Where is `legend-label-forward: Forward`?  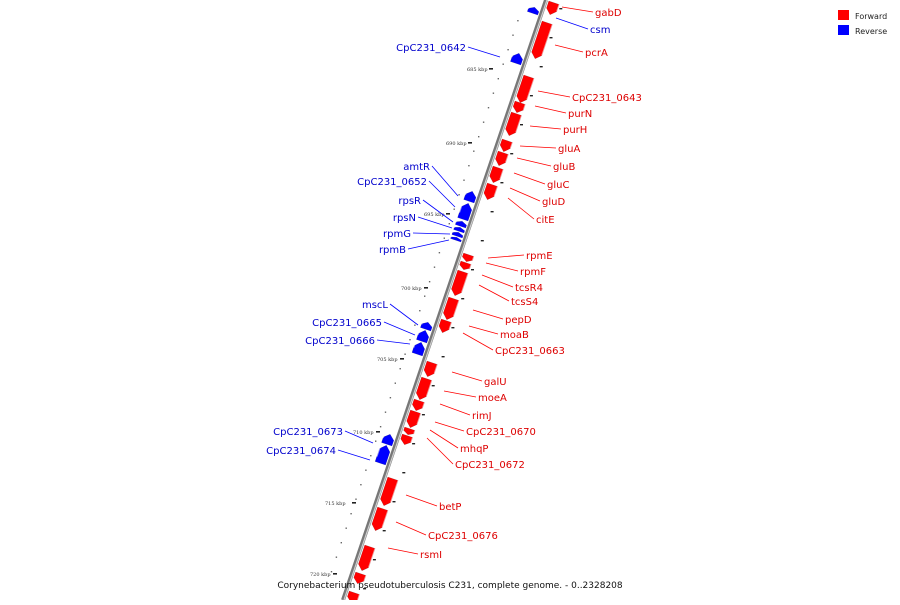
legend-label-forward: Forward is located at coordinates (871, 16).